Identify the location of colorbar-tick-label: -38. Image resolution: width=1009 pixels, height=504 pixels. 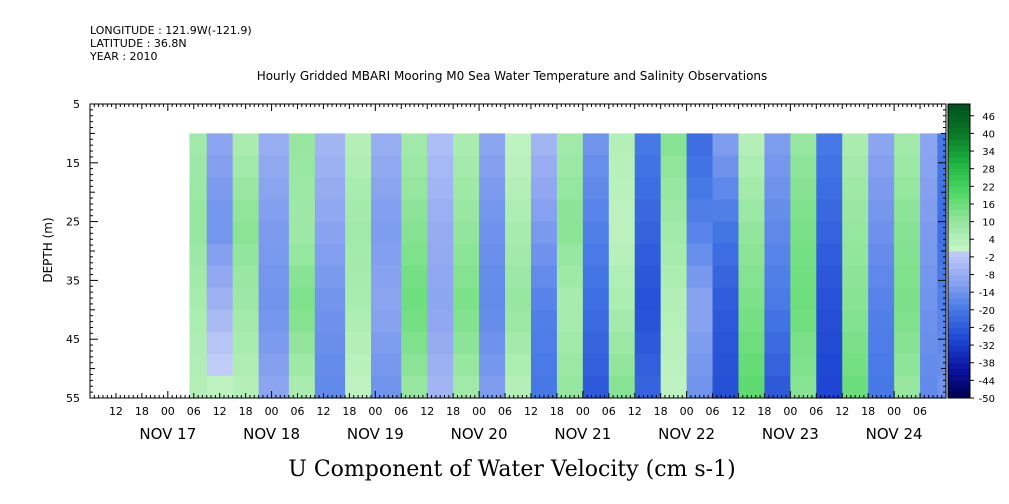
(987, 364).